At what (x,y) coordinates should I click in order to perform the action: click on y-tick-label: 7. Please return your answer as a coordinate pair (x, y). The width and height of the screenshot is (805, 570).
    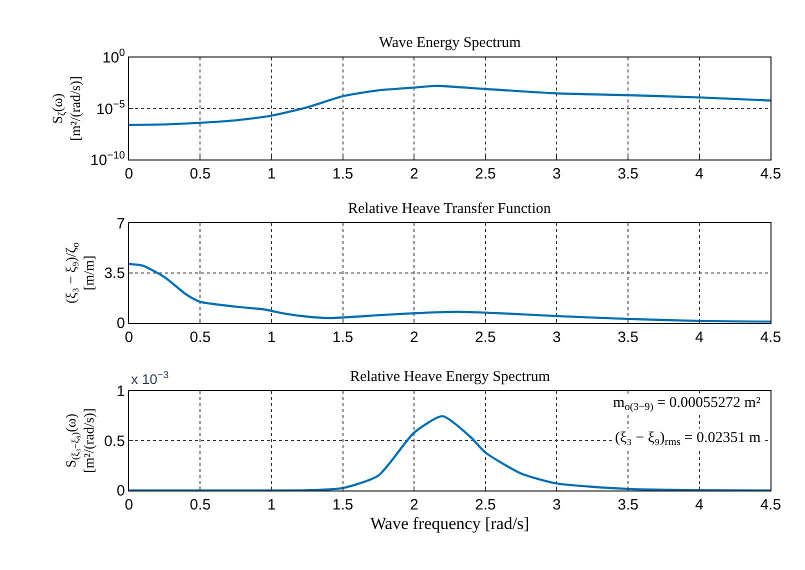
    Looking at the image, I should click on (120, 223).